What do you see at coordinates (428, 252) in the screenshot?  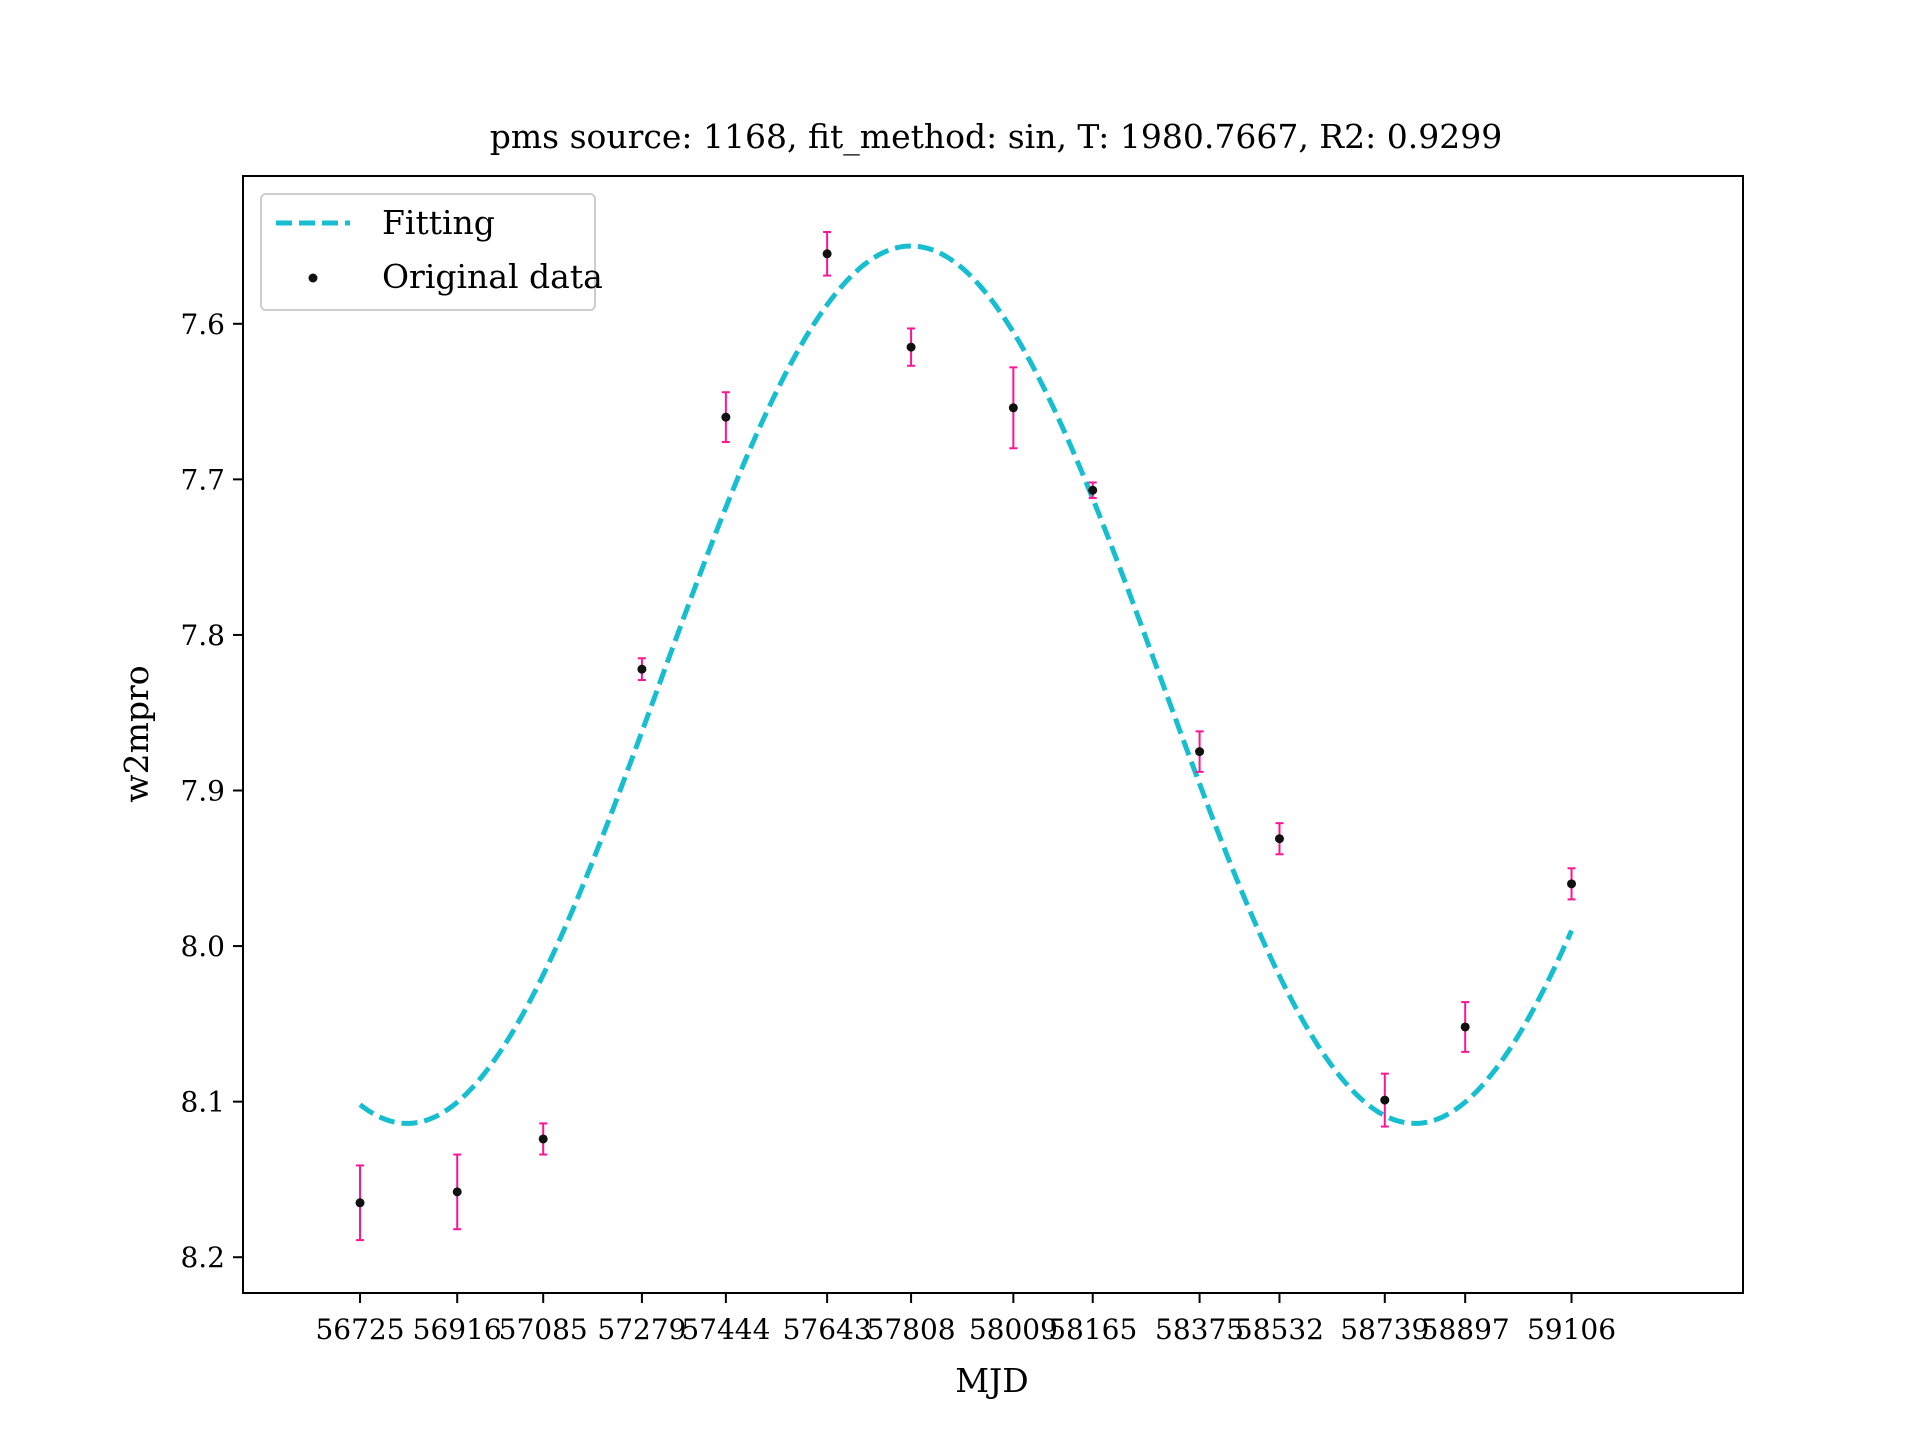 I see `legend-box` at bounding box center [428, 252].